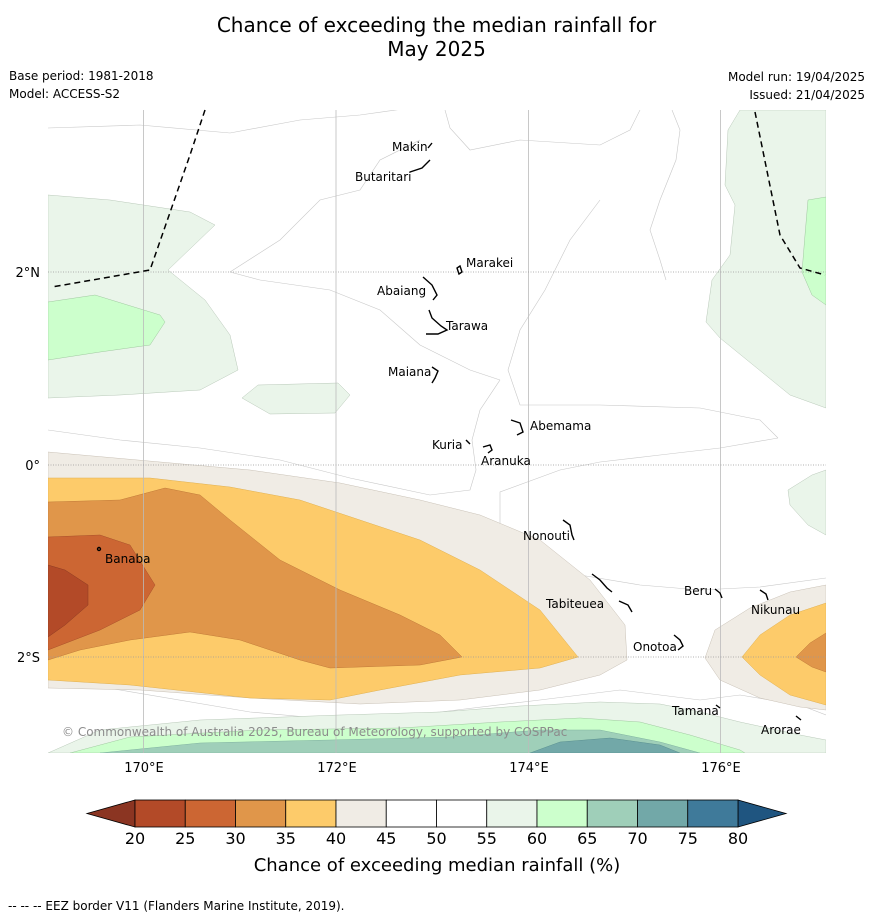 This screenshot has width=873, height=919. What do you see at coordinates (783, 654) in the screenshot?
I see `contour-35-east` at bounding box center [783, 654].